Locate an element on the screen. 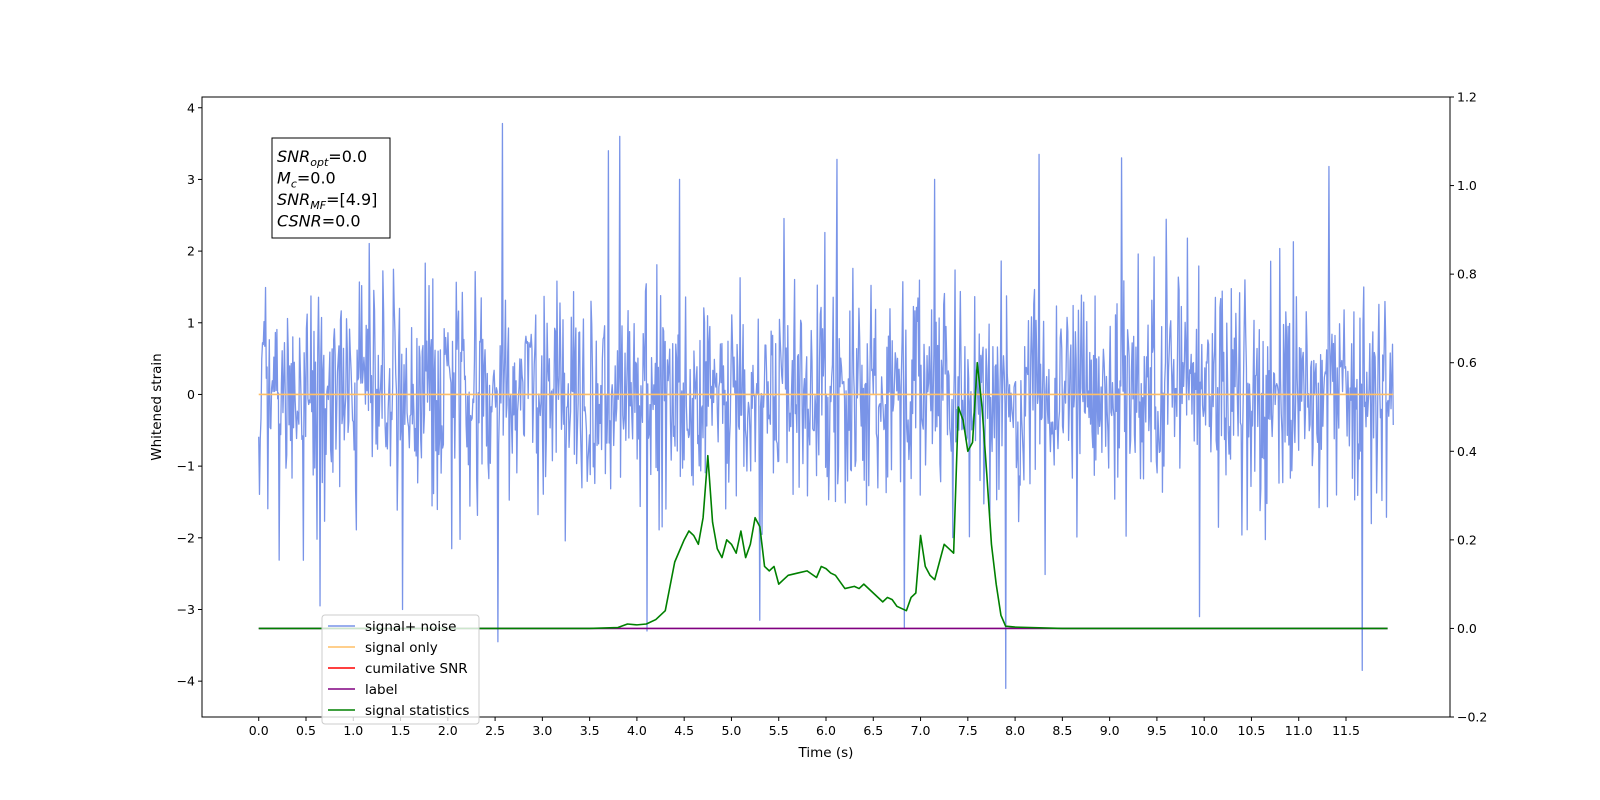  x-tick-label: 2.0 is located at coordinates (448, 730).